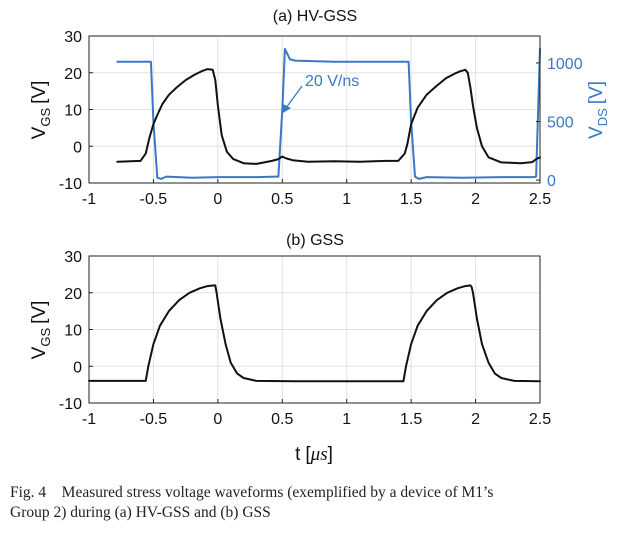 The image size is (640, 541). What do you see at coordinates (602, 117) in the screenshot?
I see `panel-a-y2label-sub: DS` at bounding box center [602, 117].